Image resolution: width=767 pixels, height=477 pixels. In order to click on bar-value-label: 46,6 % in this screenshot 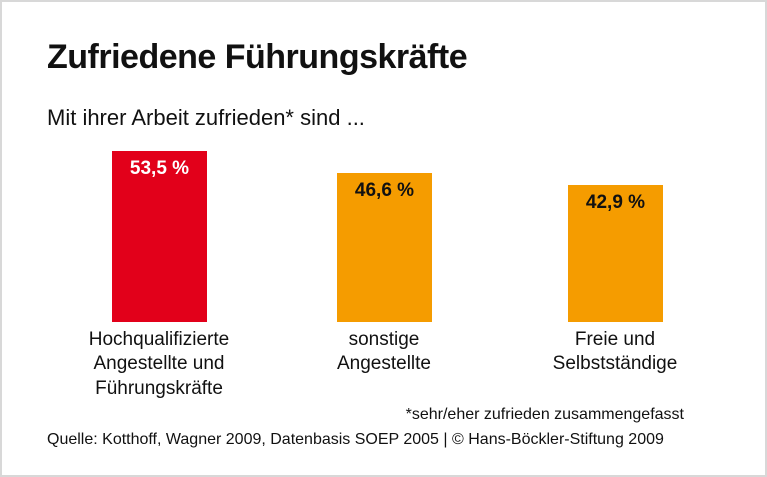, I will do `click(384, 190)`.